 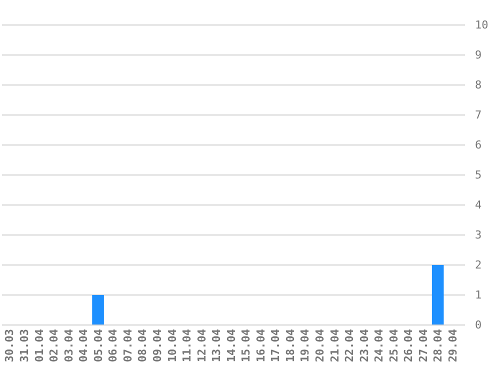 I want to click on x-tick-label: 14.04, so click(x=231, y=345).